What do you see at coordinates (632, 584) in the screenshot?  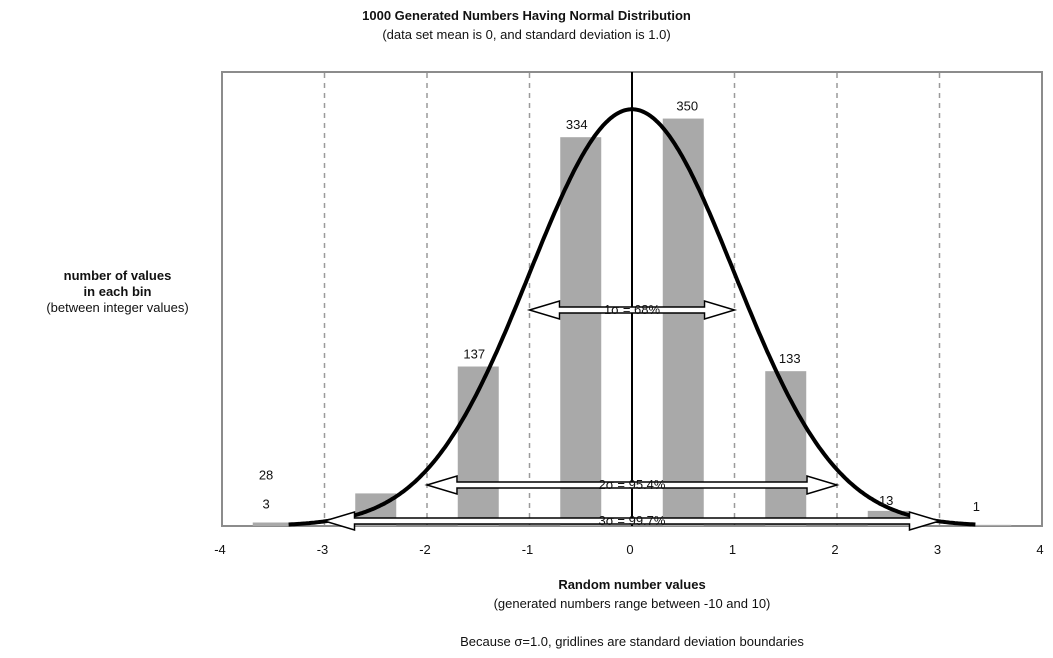 I see `x-axis-label: Random number values` at bounding box center [632, 584].